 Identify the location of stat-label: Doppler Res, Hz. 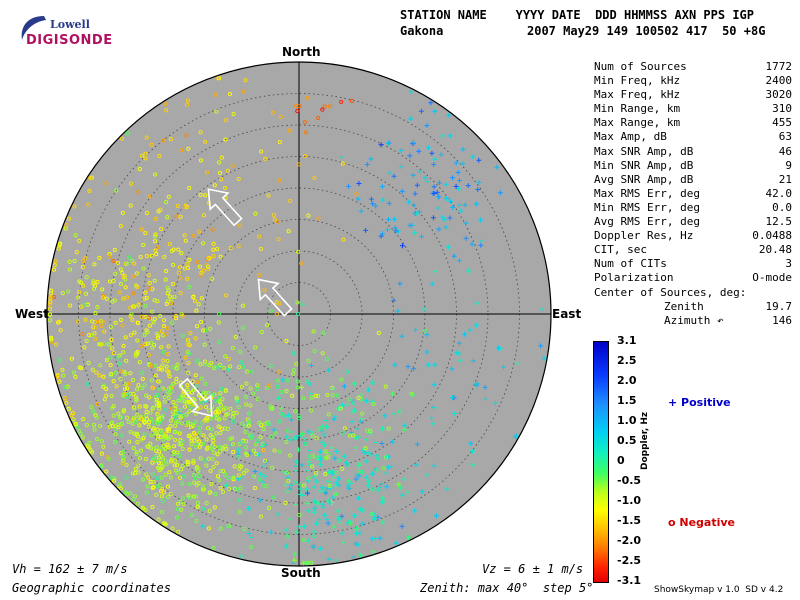
(644, 236).